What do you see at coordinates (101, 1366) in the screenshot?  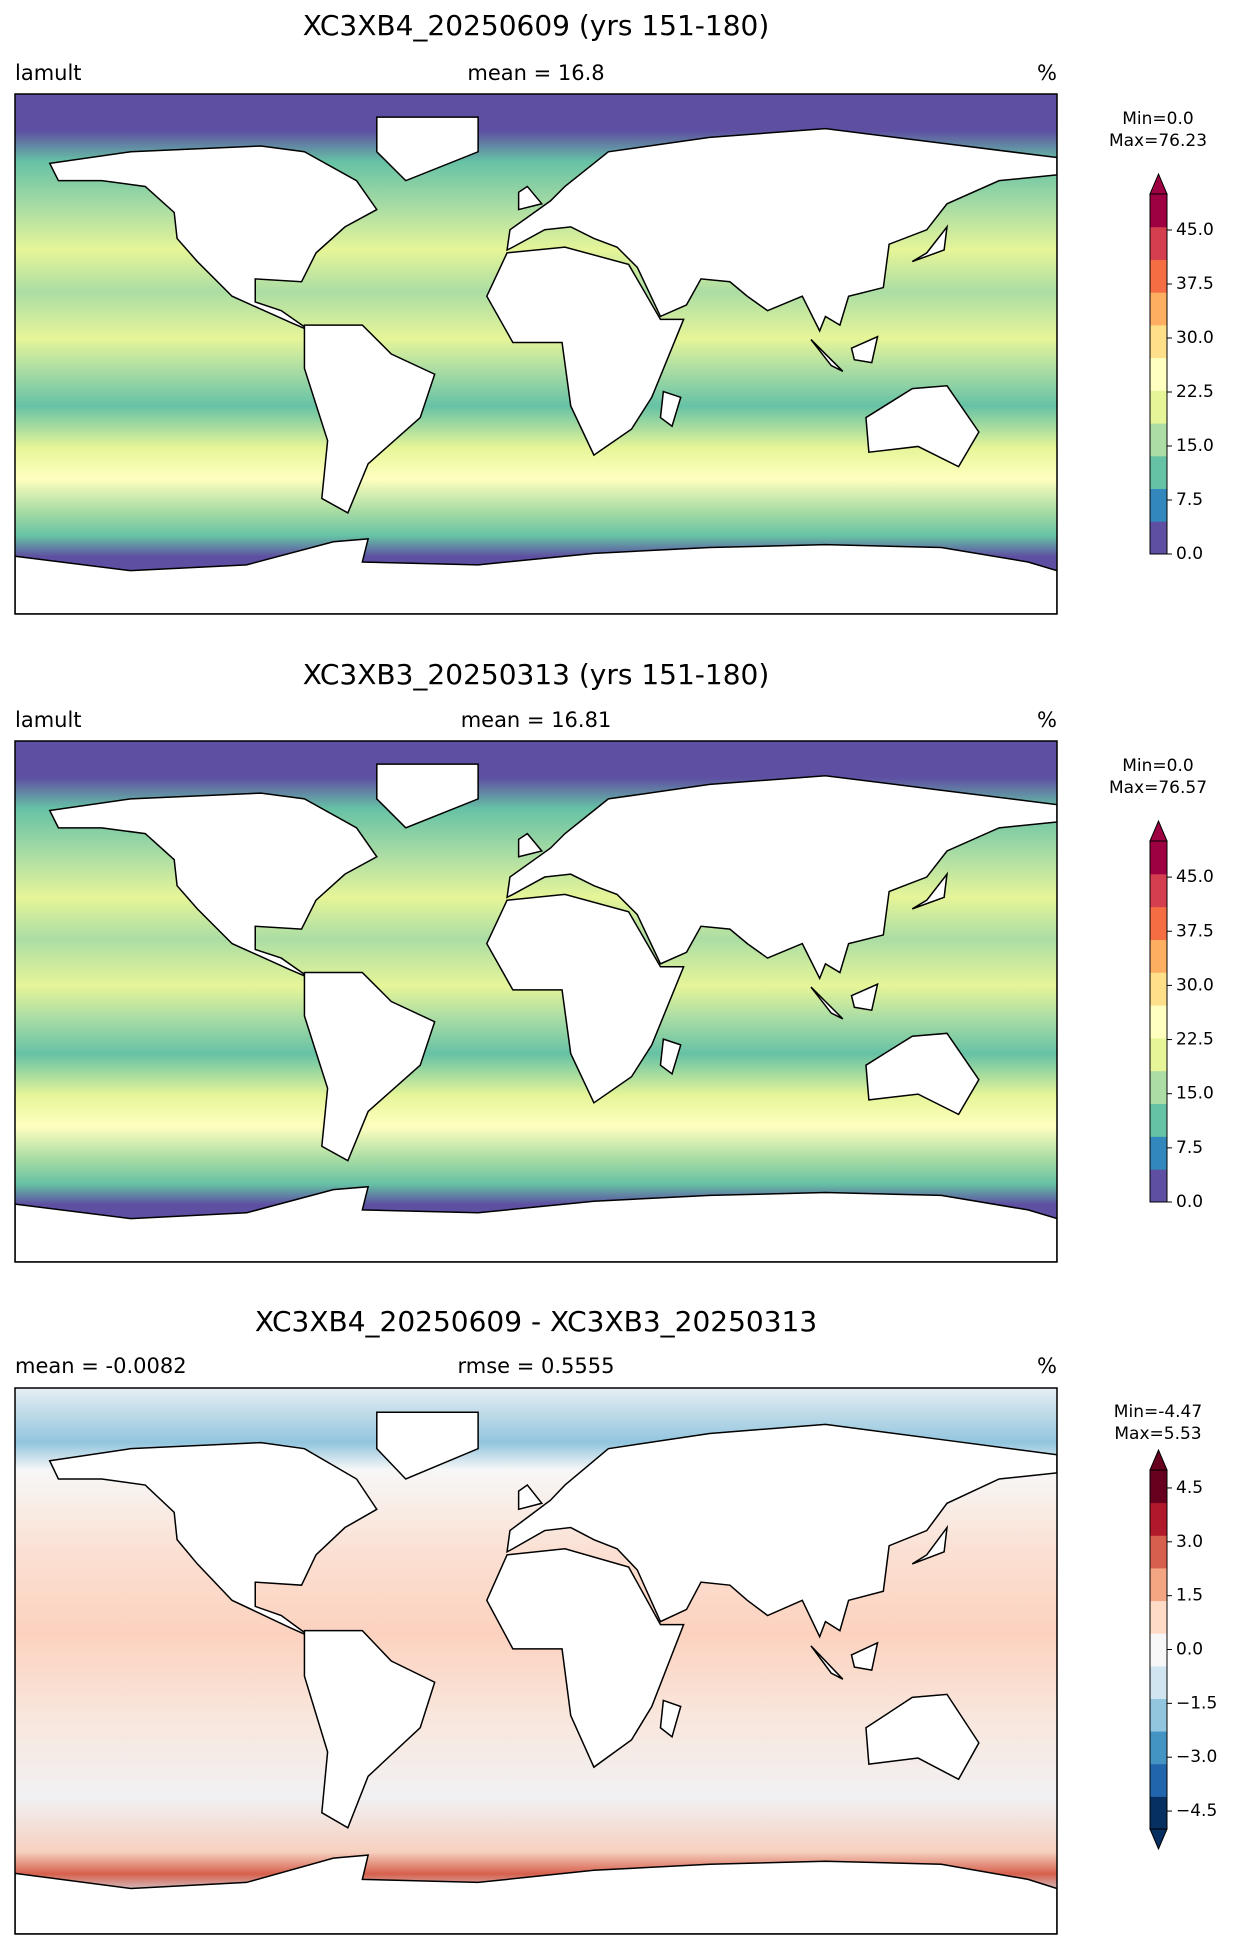 I see `left-label: mean = -0.0082` at bounding box center [101, 1366].